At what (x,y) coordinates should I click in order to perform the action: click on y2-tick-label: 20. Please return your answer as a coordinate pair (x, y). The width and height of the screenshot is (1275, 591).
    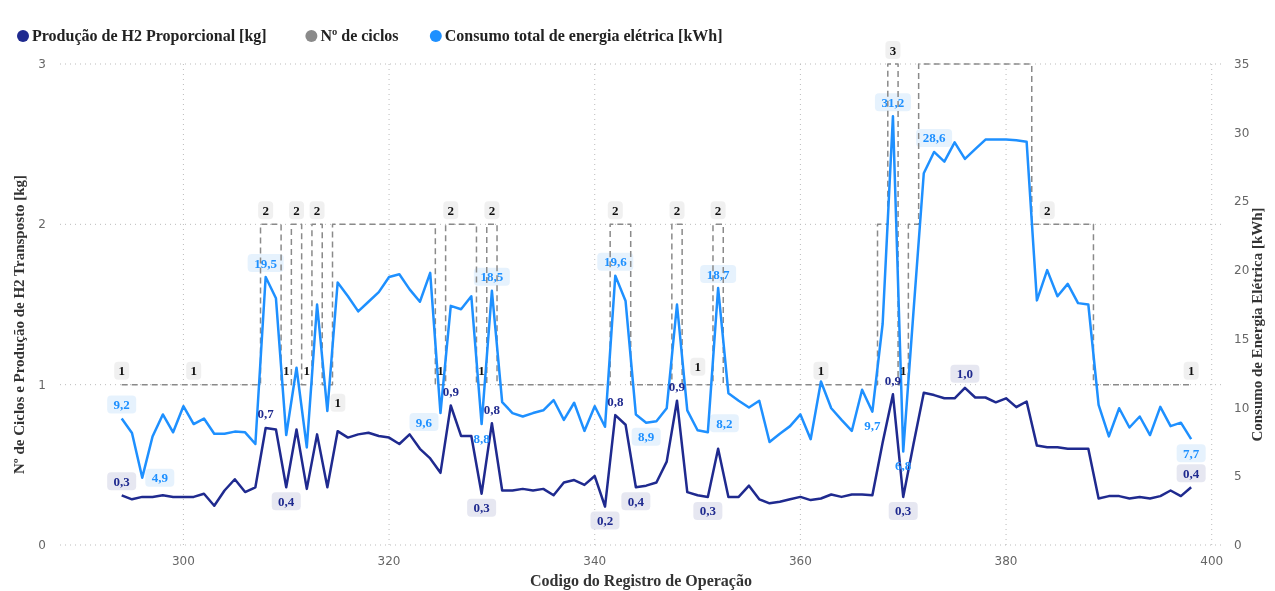
    Looking at the image, I should click on (1242, 270).